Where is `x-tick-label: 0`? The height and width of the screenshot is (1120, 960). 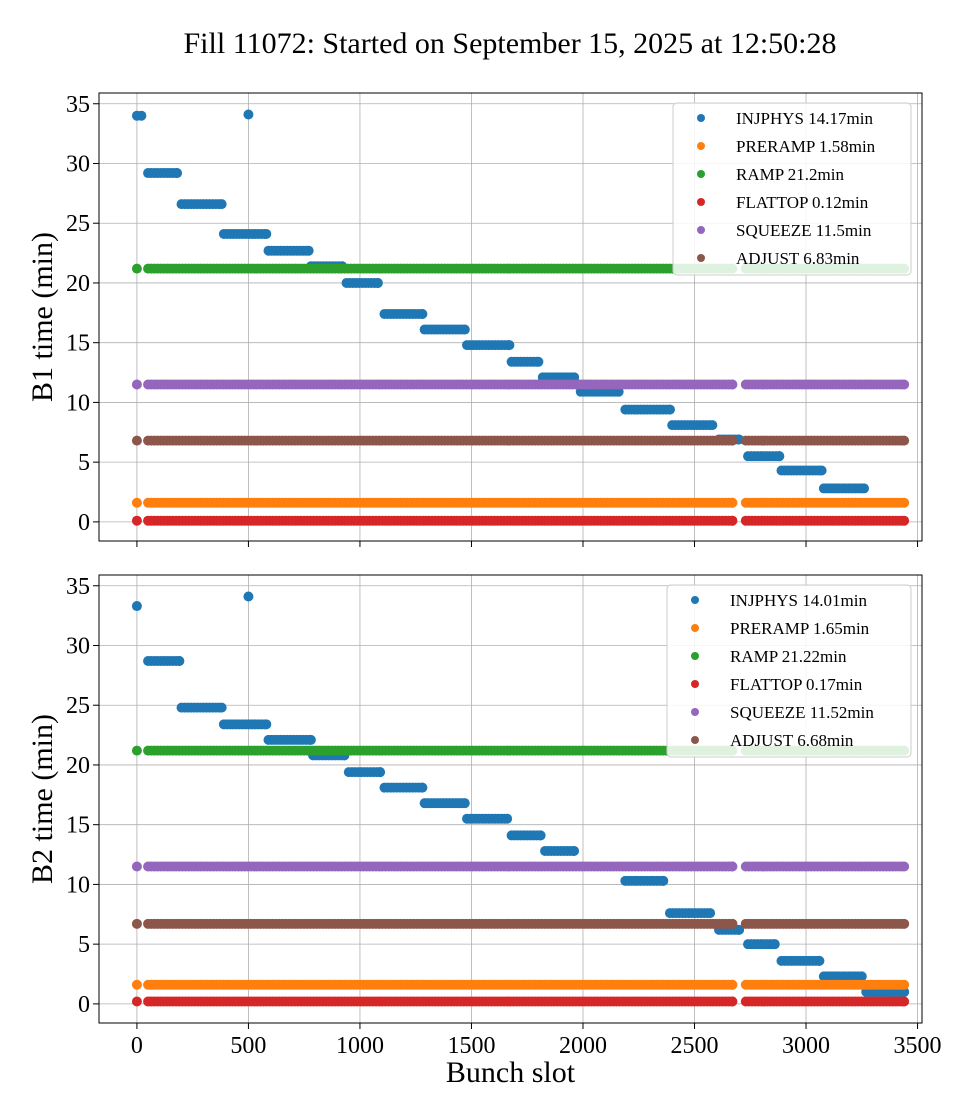
x-tick-label: 0 is located at coordinates (137, 1046).